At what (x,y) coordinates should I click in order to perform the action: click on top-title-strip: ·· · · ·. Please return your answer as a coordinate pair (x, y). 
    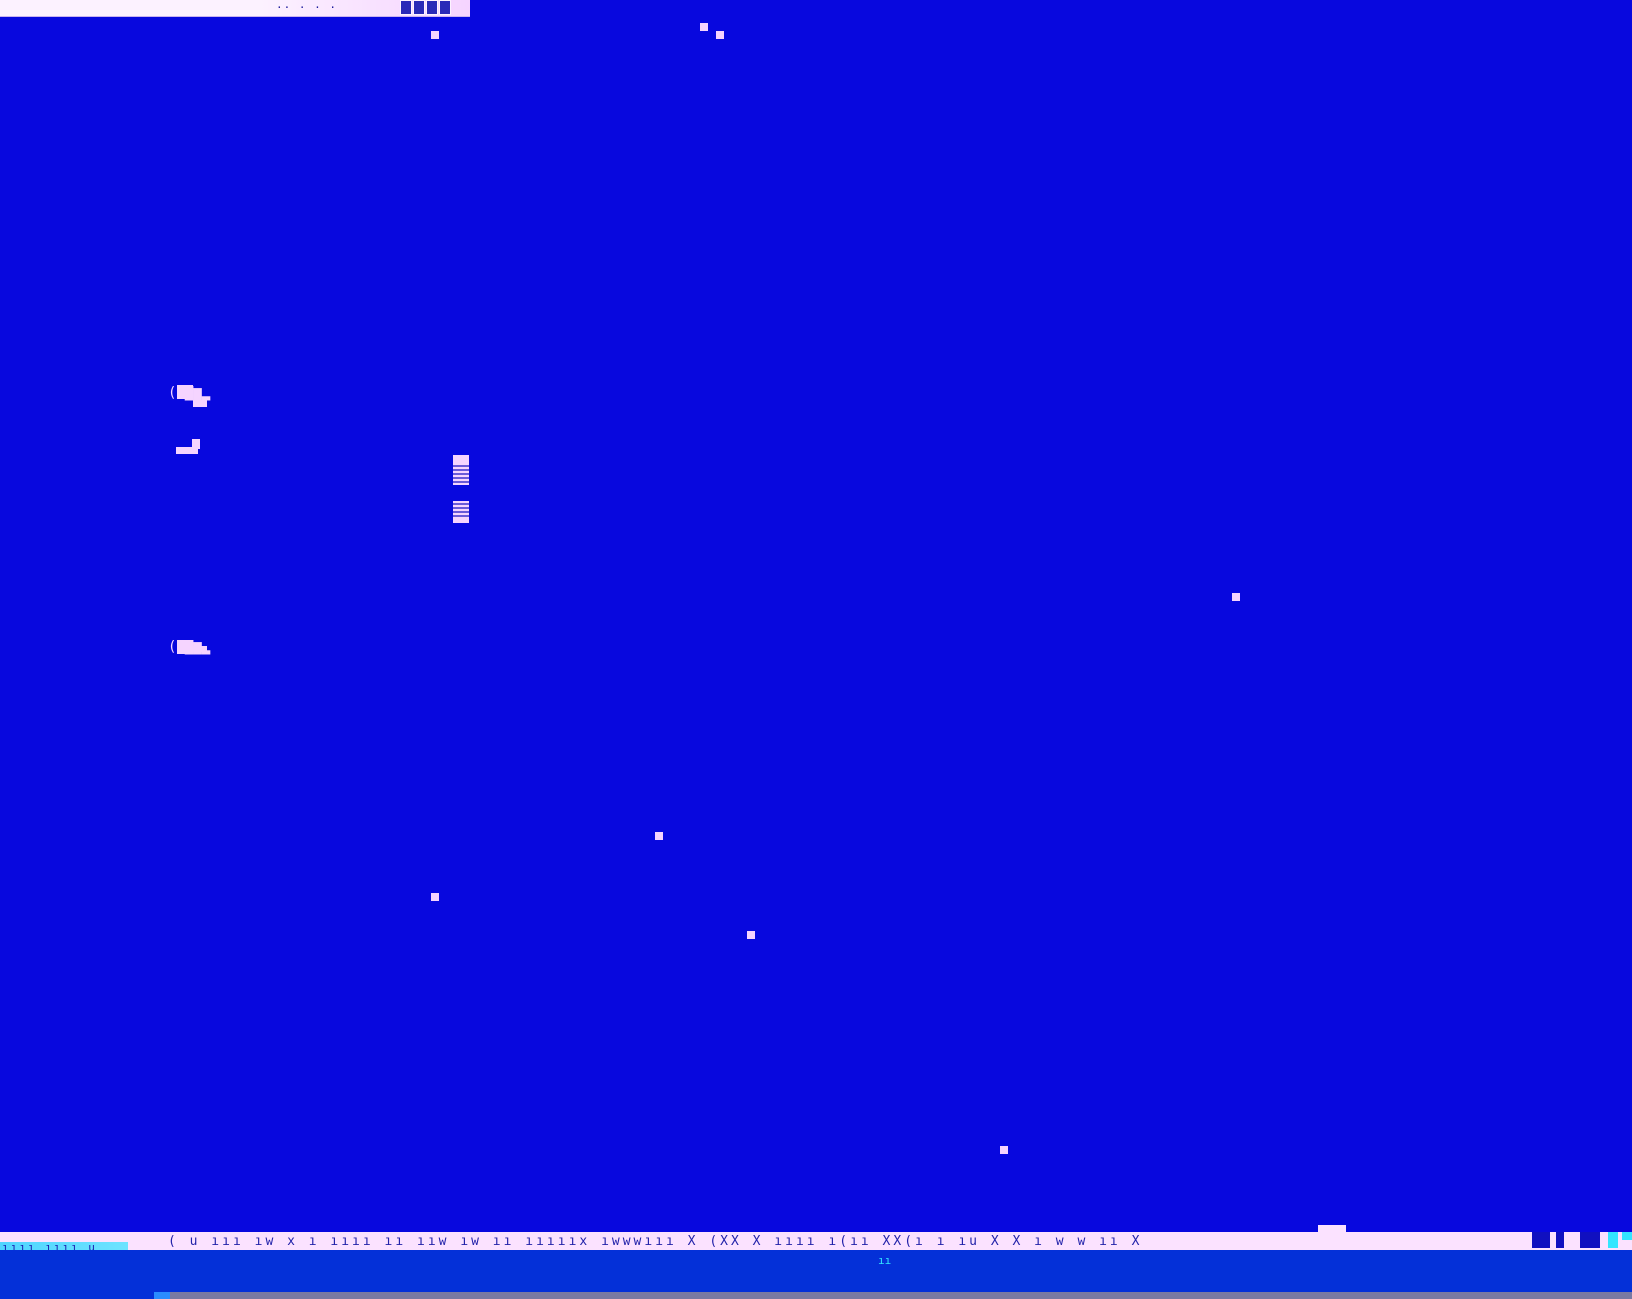
    Looking at the image, I should click on (235, 8).